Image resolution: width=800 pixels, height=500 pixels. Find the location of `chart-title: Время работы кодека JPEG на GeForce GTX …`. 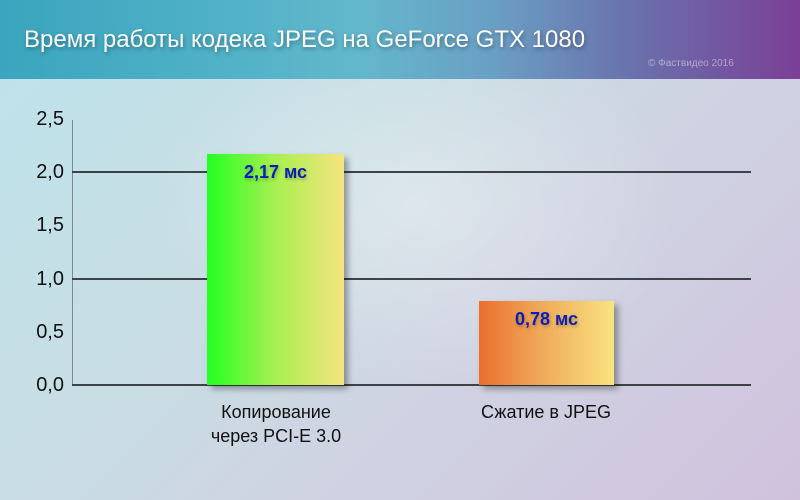

chart-title: Время работы кодека JPEG на GeForce GTX … is located at coordinates (305, 39).